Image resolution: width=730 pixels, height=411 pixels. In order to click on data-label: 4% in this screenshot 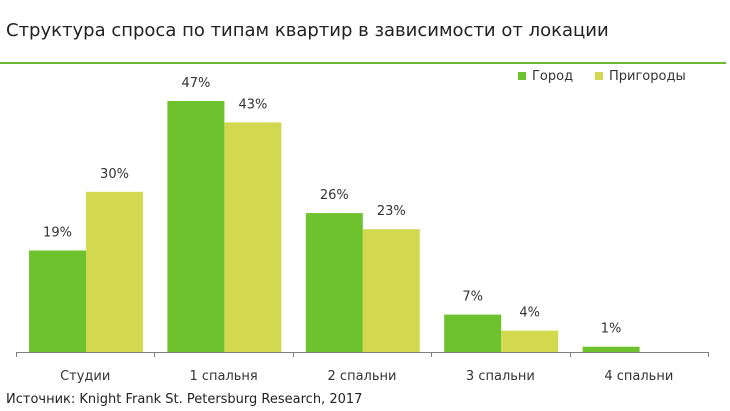, I will do `click(529, 313)`.